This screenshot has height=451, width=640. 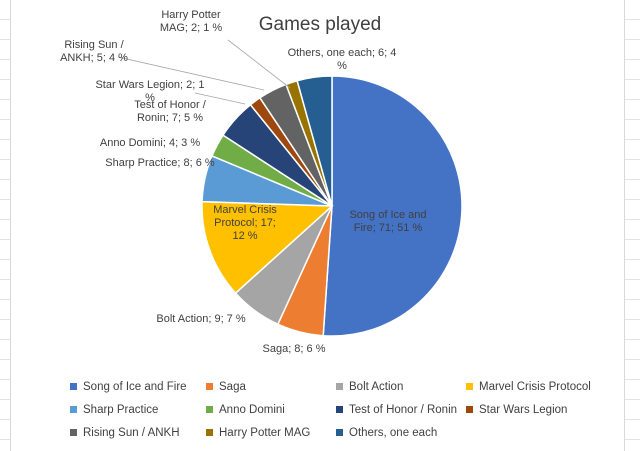 I want to click on legend-item: Bolt Action, so click(x=401, y=387).